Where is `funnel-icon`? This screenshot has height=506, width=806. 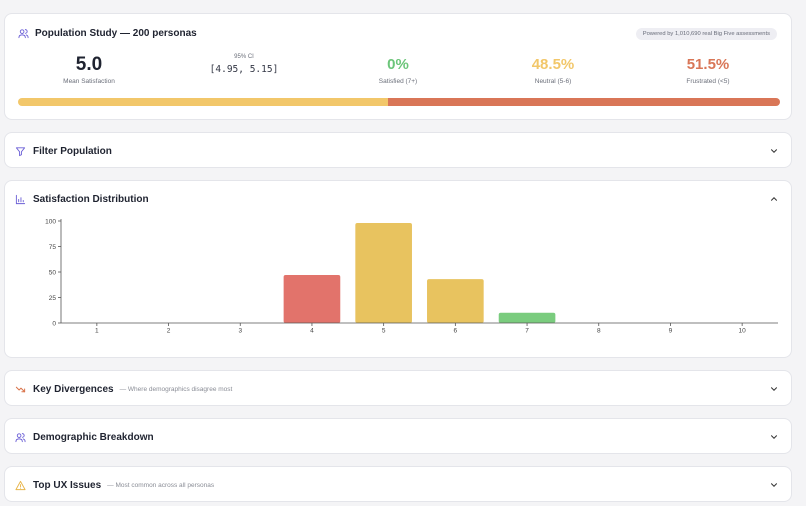 funnel-icon is located at coordinates (20, 151).